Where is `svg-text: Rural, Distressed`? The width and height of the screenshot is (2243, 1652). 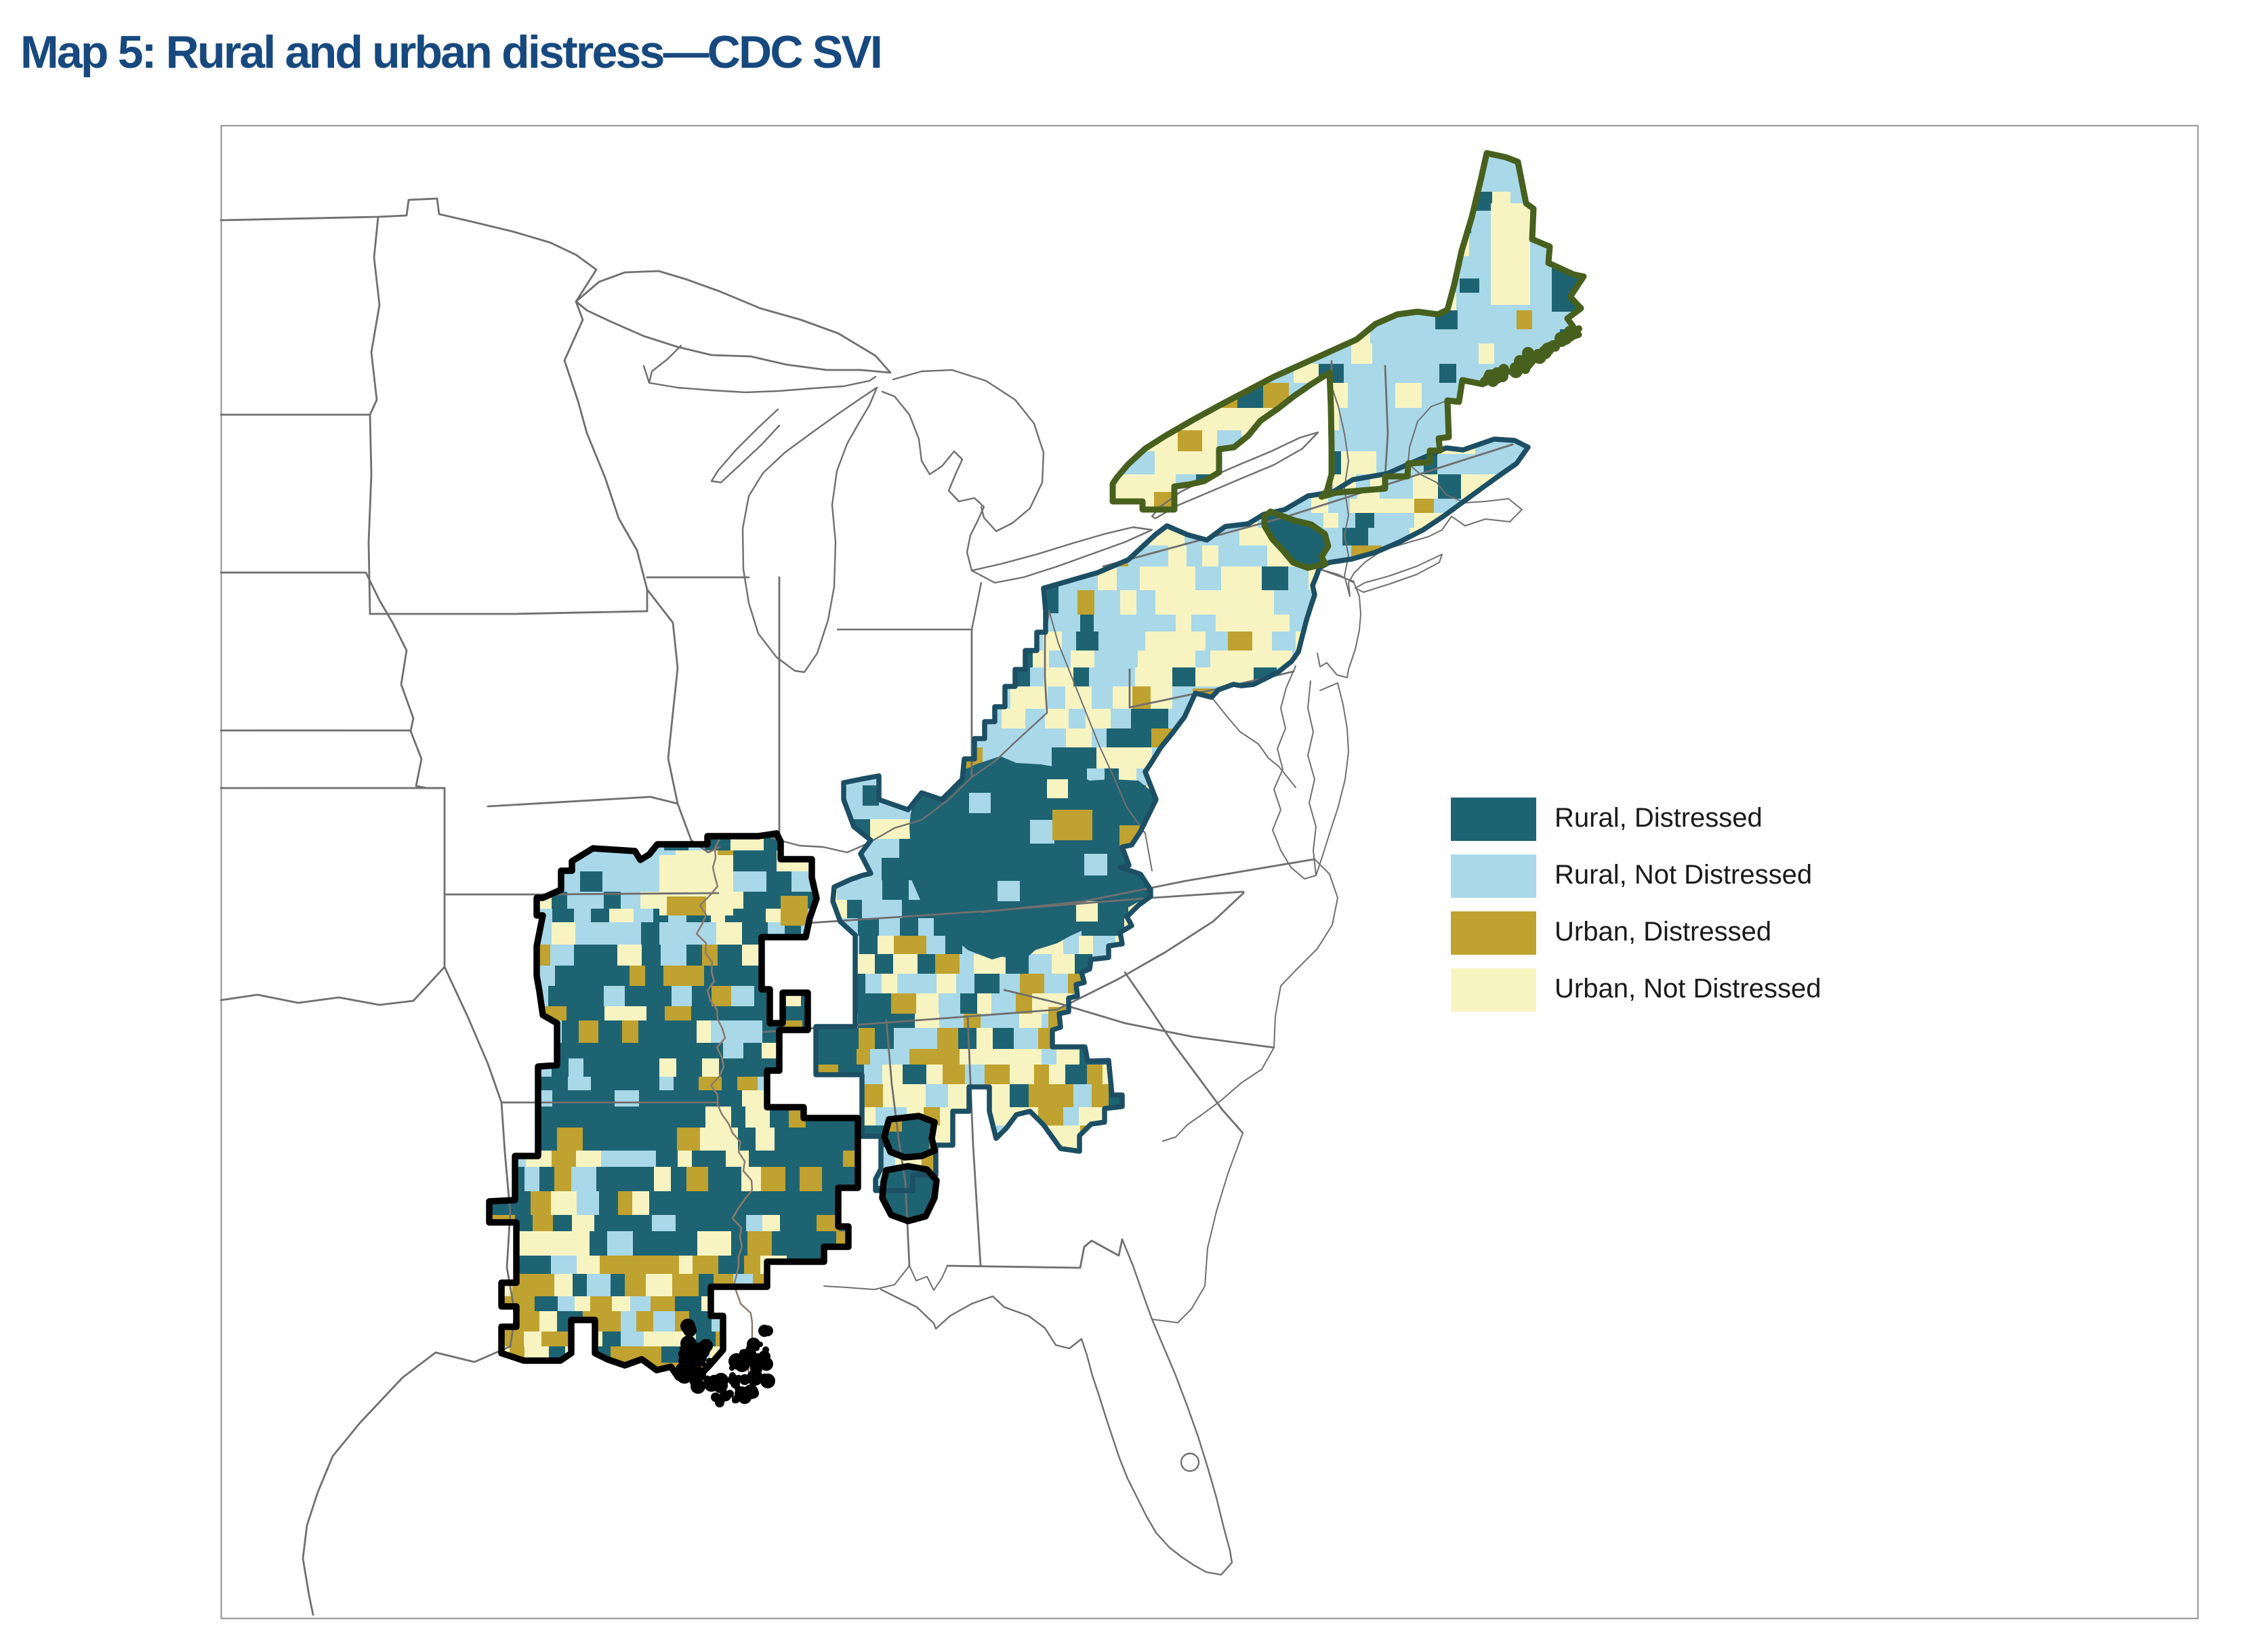 svg-text: Rural, Distressed is located at coordinates (1659, 818).